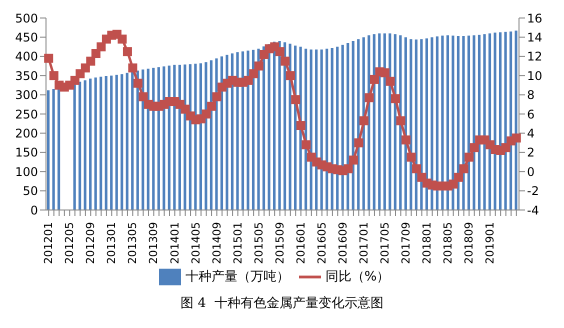 The image size is (564, 328). What do you see at coordinates (217, 243) in the screenshot?
I see `x-tick-label: 201409` at bounding box center [217, 243].